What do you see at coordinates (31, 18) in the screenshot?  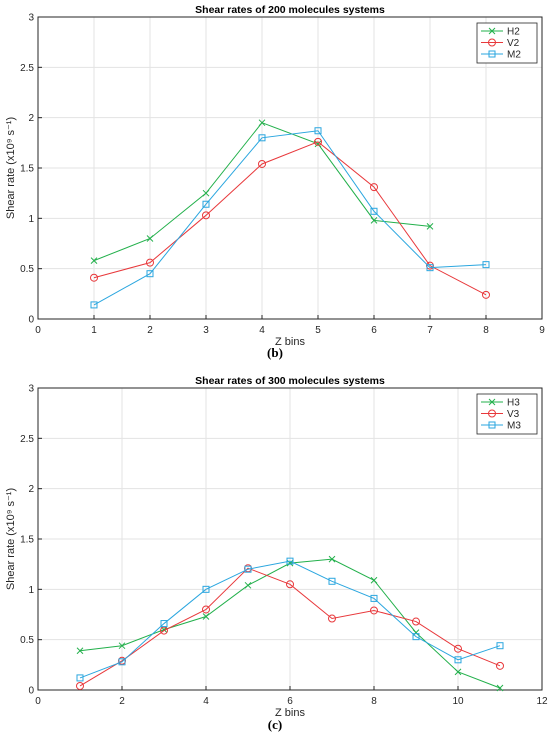 I see `y-tick-label: 3` at bounding box center [31, 18].